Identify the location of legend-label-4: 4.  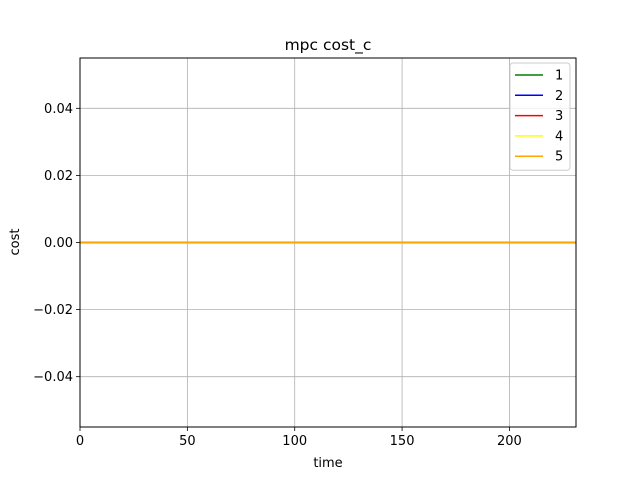
(559, 136).